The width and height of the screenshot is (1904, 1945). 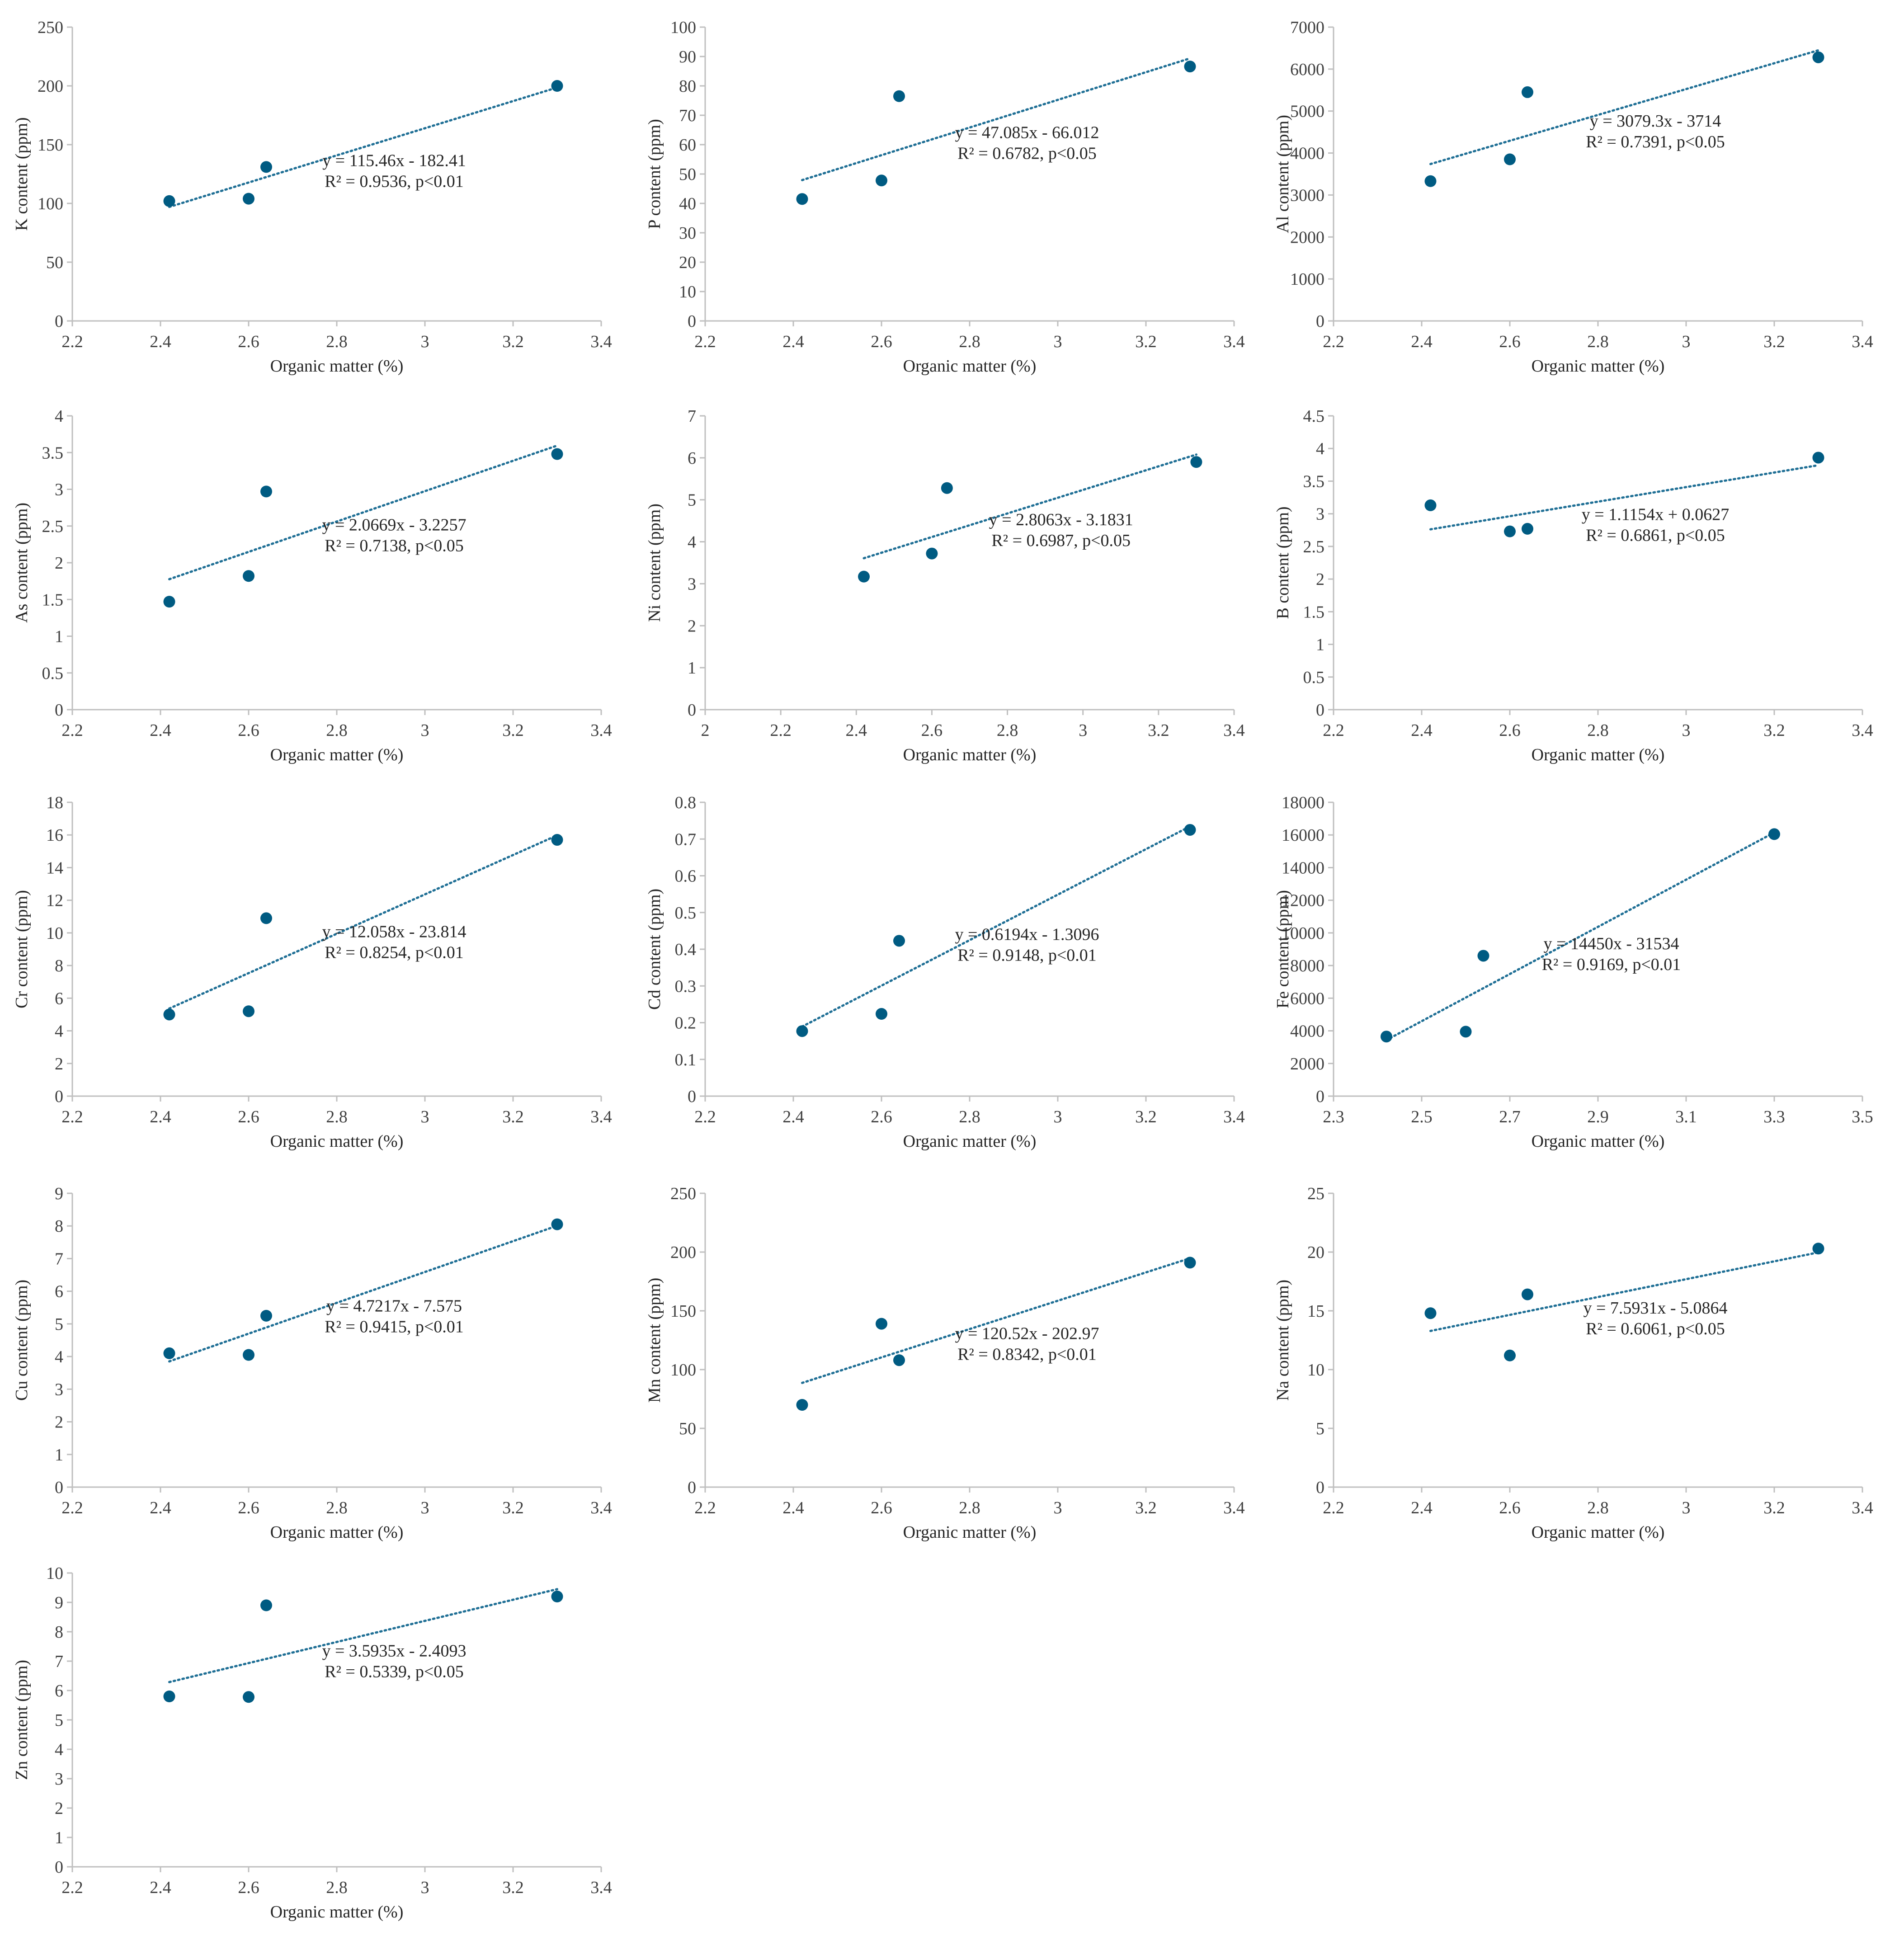 What do you see at coordinates (394, 1305) in the screenshot?
I see `regression-equation: y = 4.7217x - 7.575` at bounding box center [394, 1305].